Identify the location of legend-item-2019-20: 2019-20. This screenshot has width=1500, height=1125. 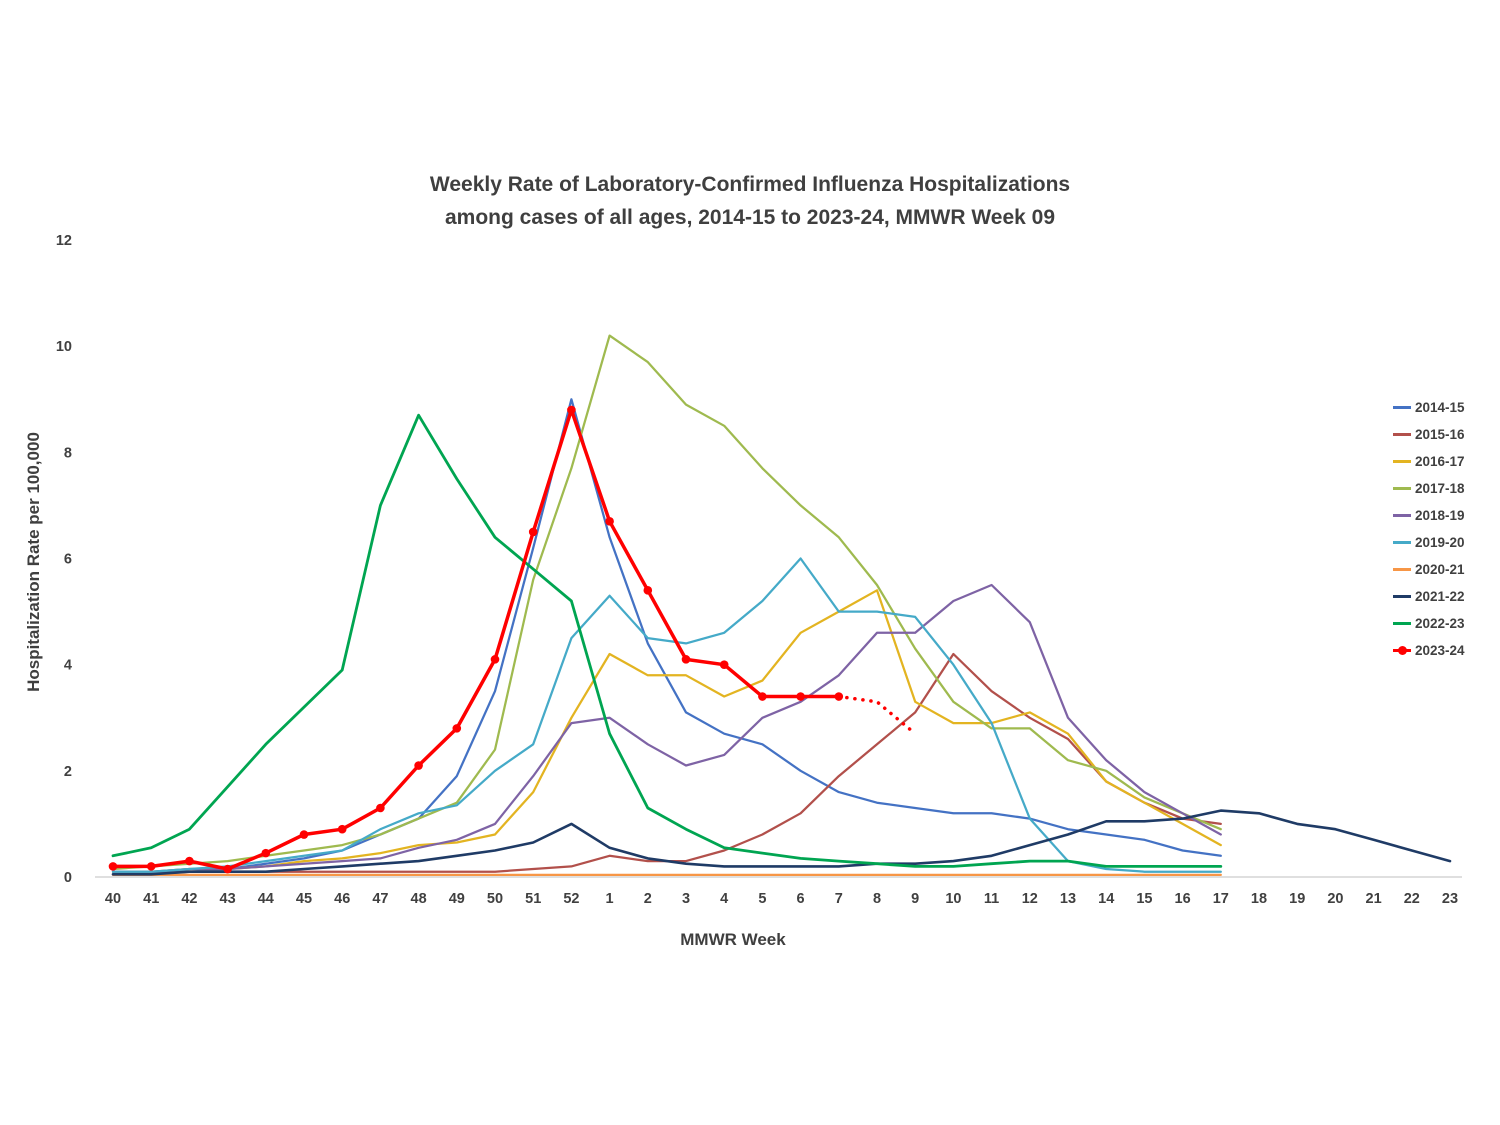
(1429, 542).